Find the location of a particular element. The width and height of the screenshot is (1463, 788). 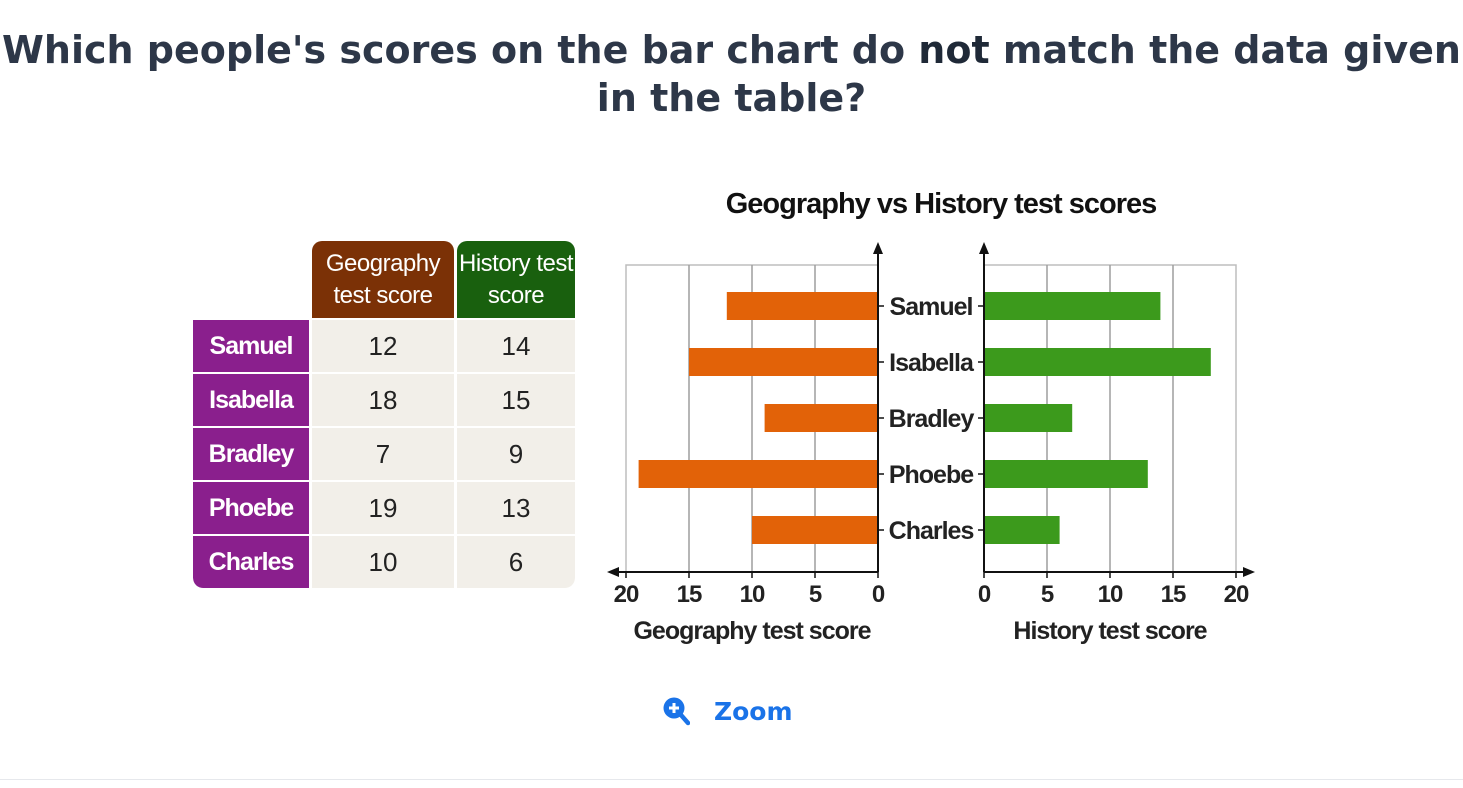

geography-cell: 18 is located at coordinates (383, 400).